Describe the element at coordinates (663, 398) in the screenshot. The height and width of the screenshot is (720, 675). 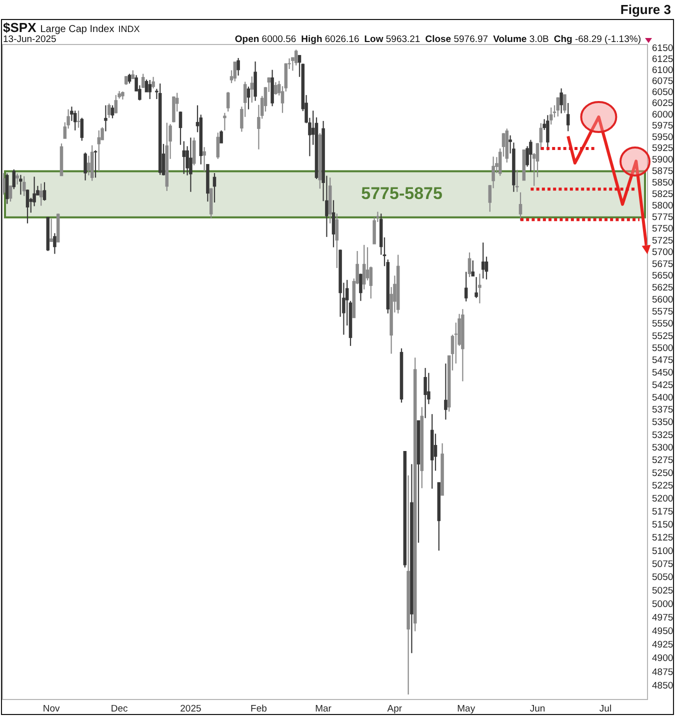
I see `y-tick-label: 5400` at that location.